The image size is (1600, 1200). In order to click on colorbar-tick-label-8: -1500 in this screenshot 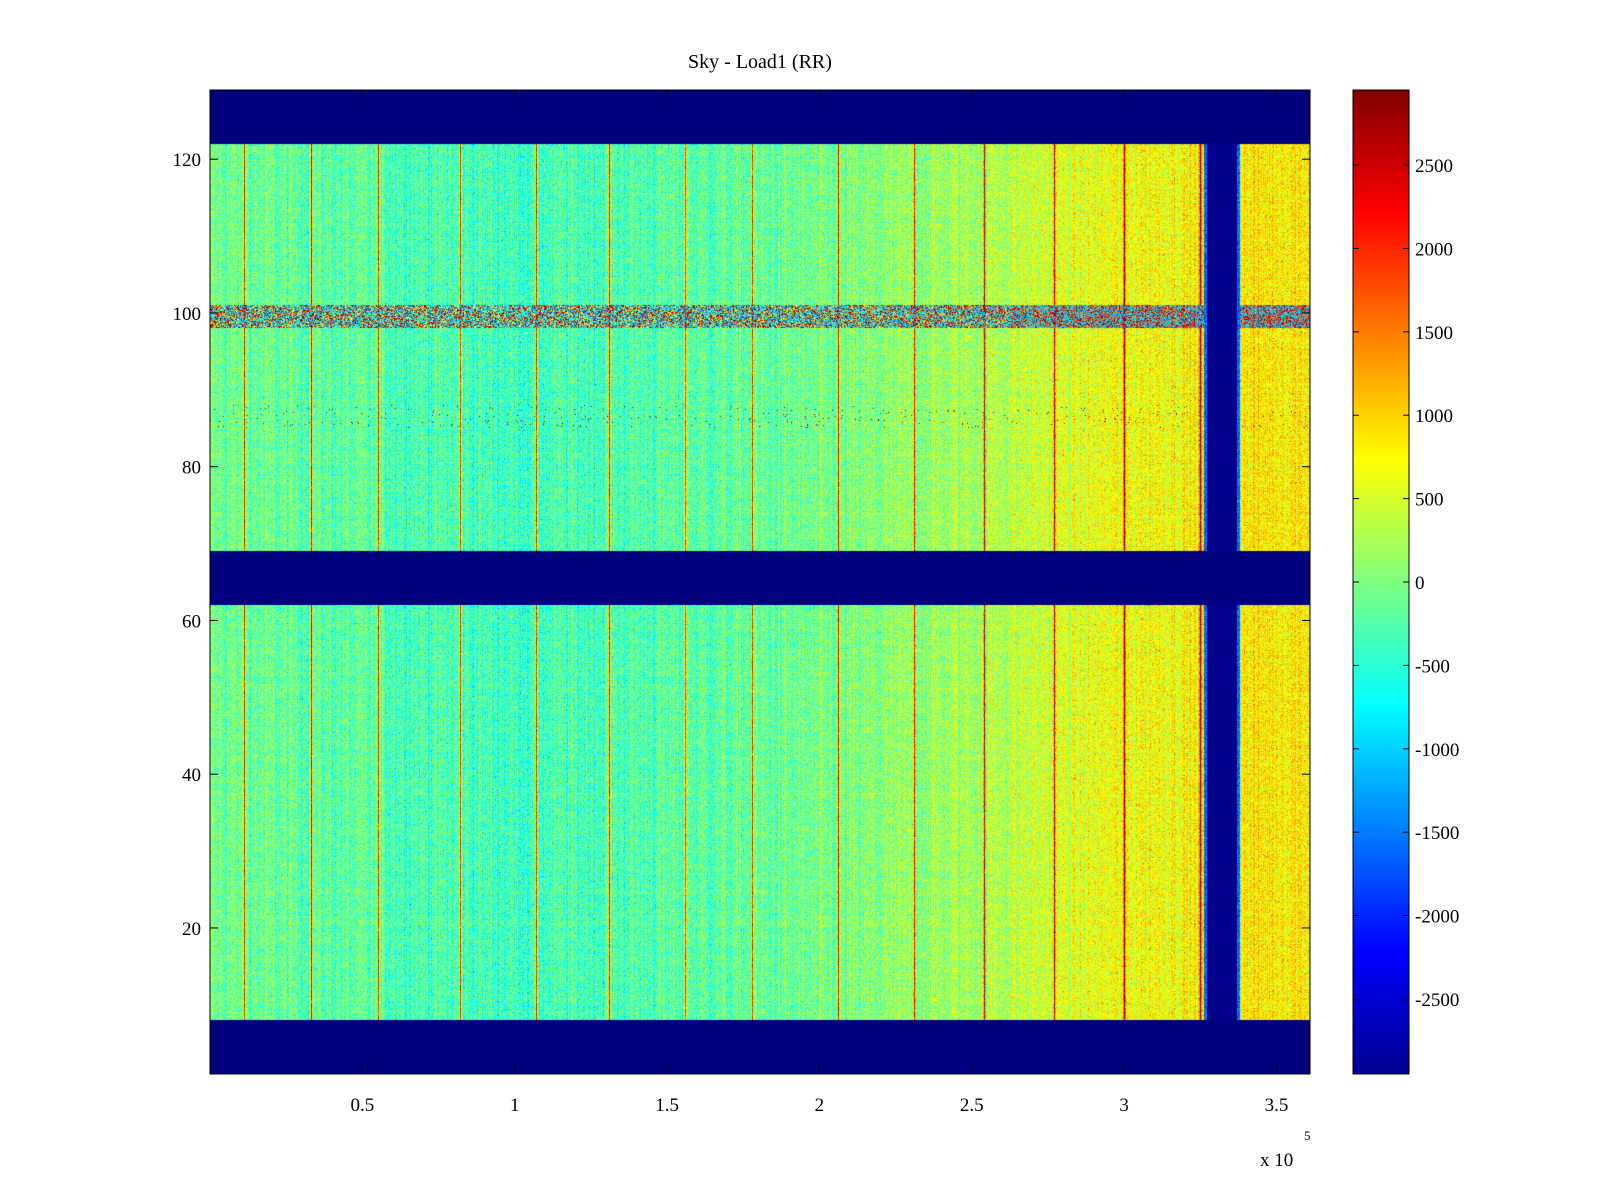, I will do `click(1437, 833)`.